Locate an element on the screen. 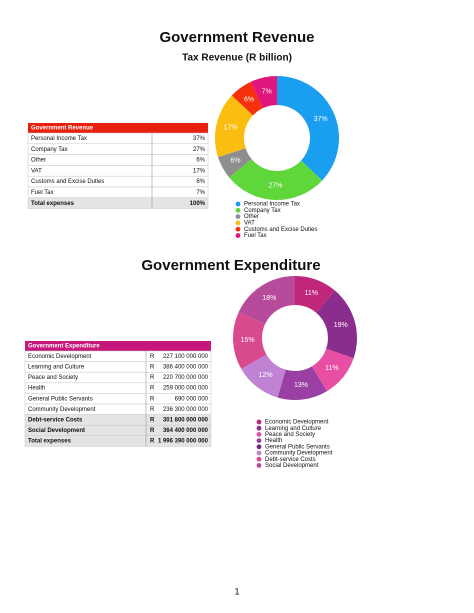 The image size is (474, 613). table-cell: 386 400 000 000 is located at coordinates (186, 367).